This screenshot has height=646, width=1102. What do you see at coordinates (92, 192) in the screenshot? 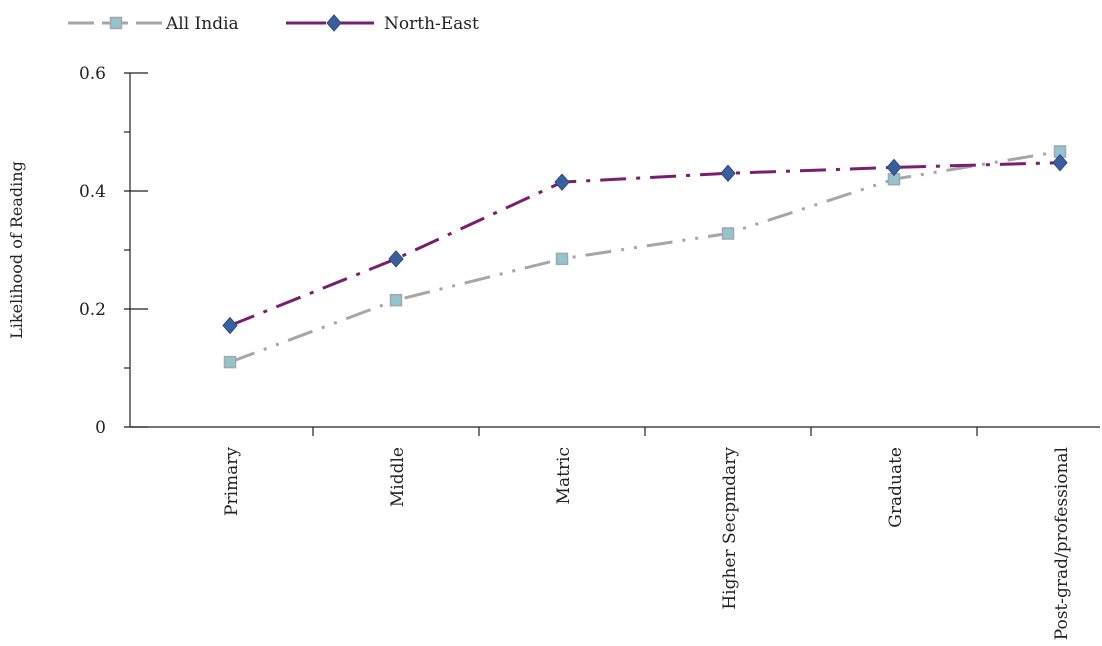
I see `y-tick-label: 0.4` at bounding box center [92, 192].